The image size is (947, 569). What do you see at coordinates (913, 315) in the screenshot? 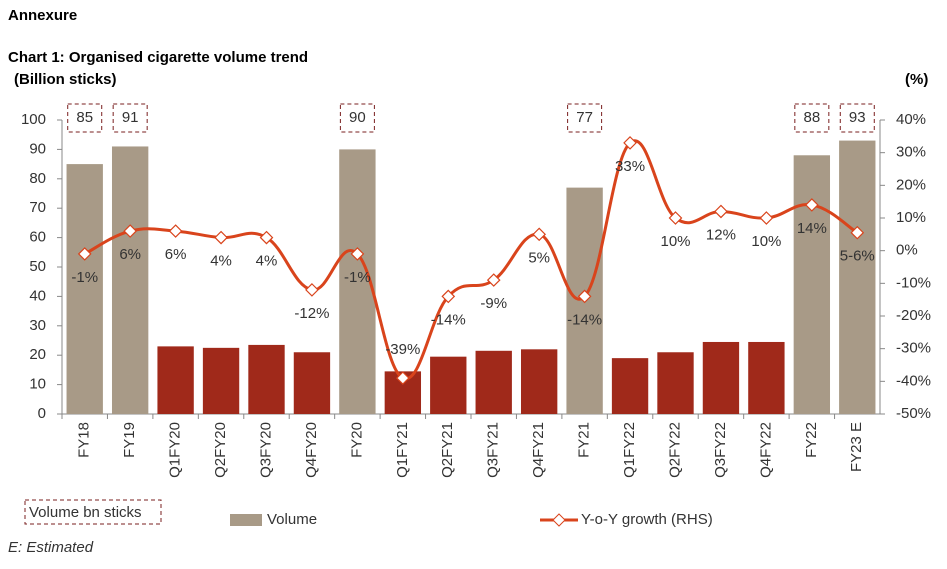
I see `y2-tick-label: -20%` at bounding box center [913, 315].